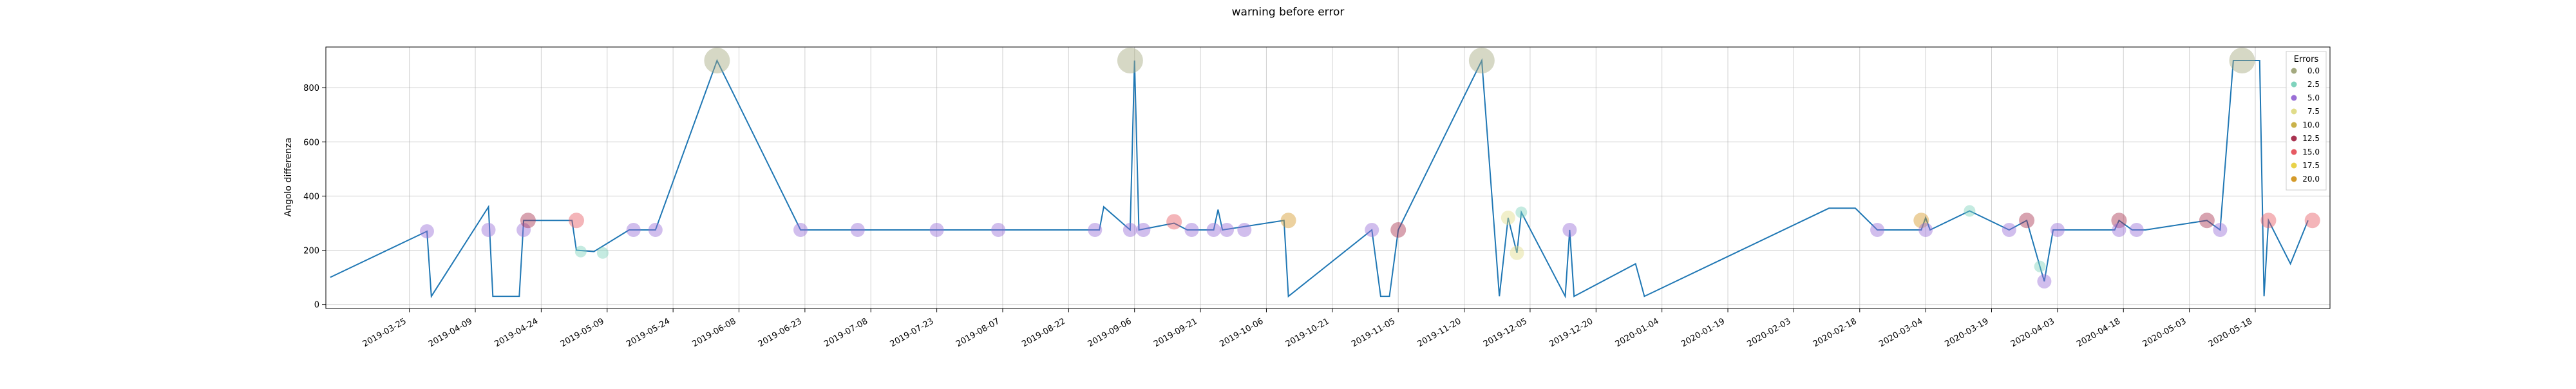 The width and height of the screenshot is (2576, 389). Describe the element at coordinates (1638, 332) in the screenshot. I see `x-tick-label: 2020-01-04` at that location.